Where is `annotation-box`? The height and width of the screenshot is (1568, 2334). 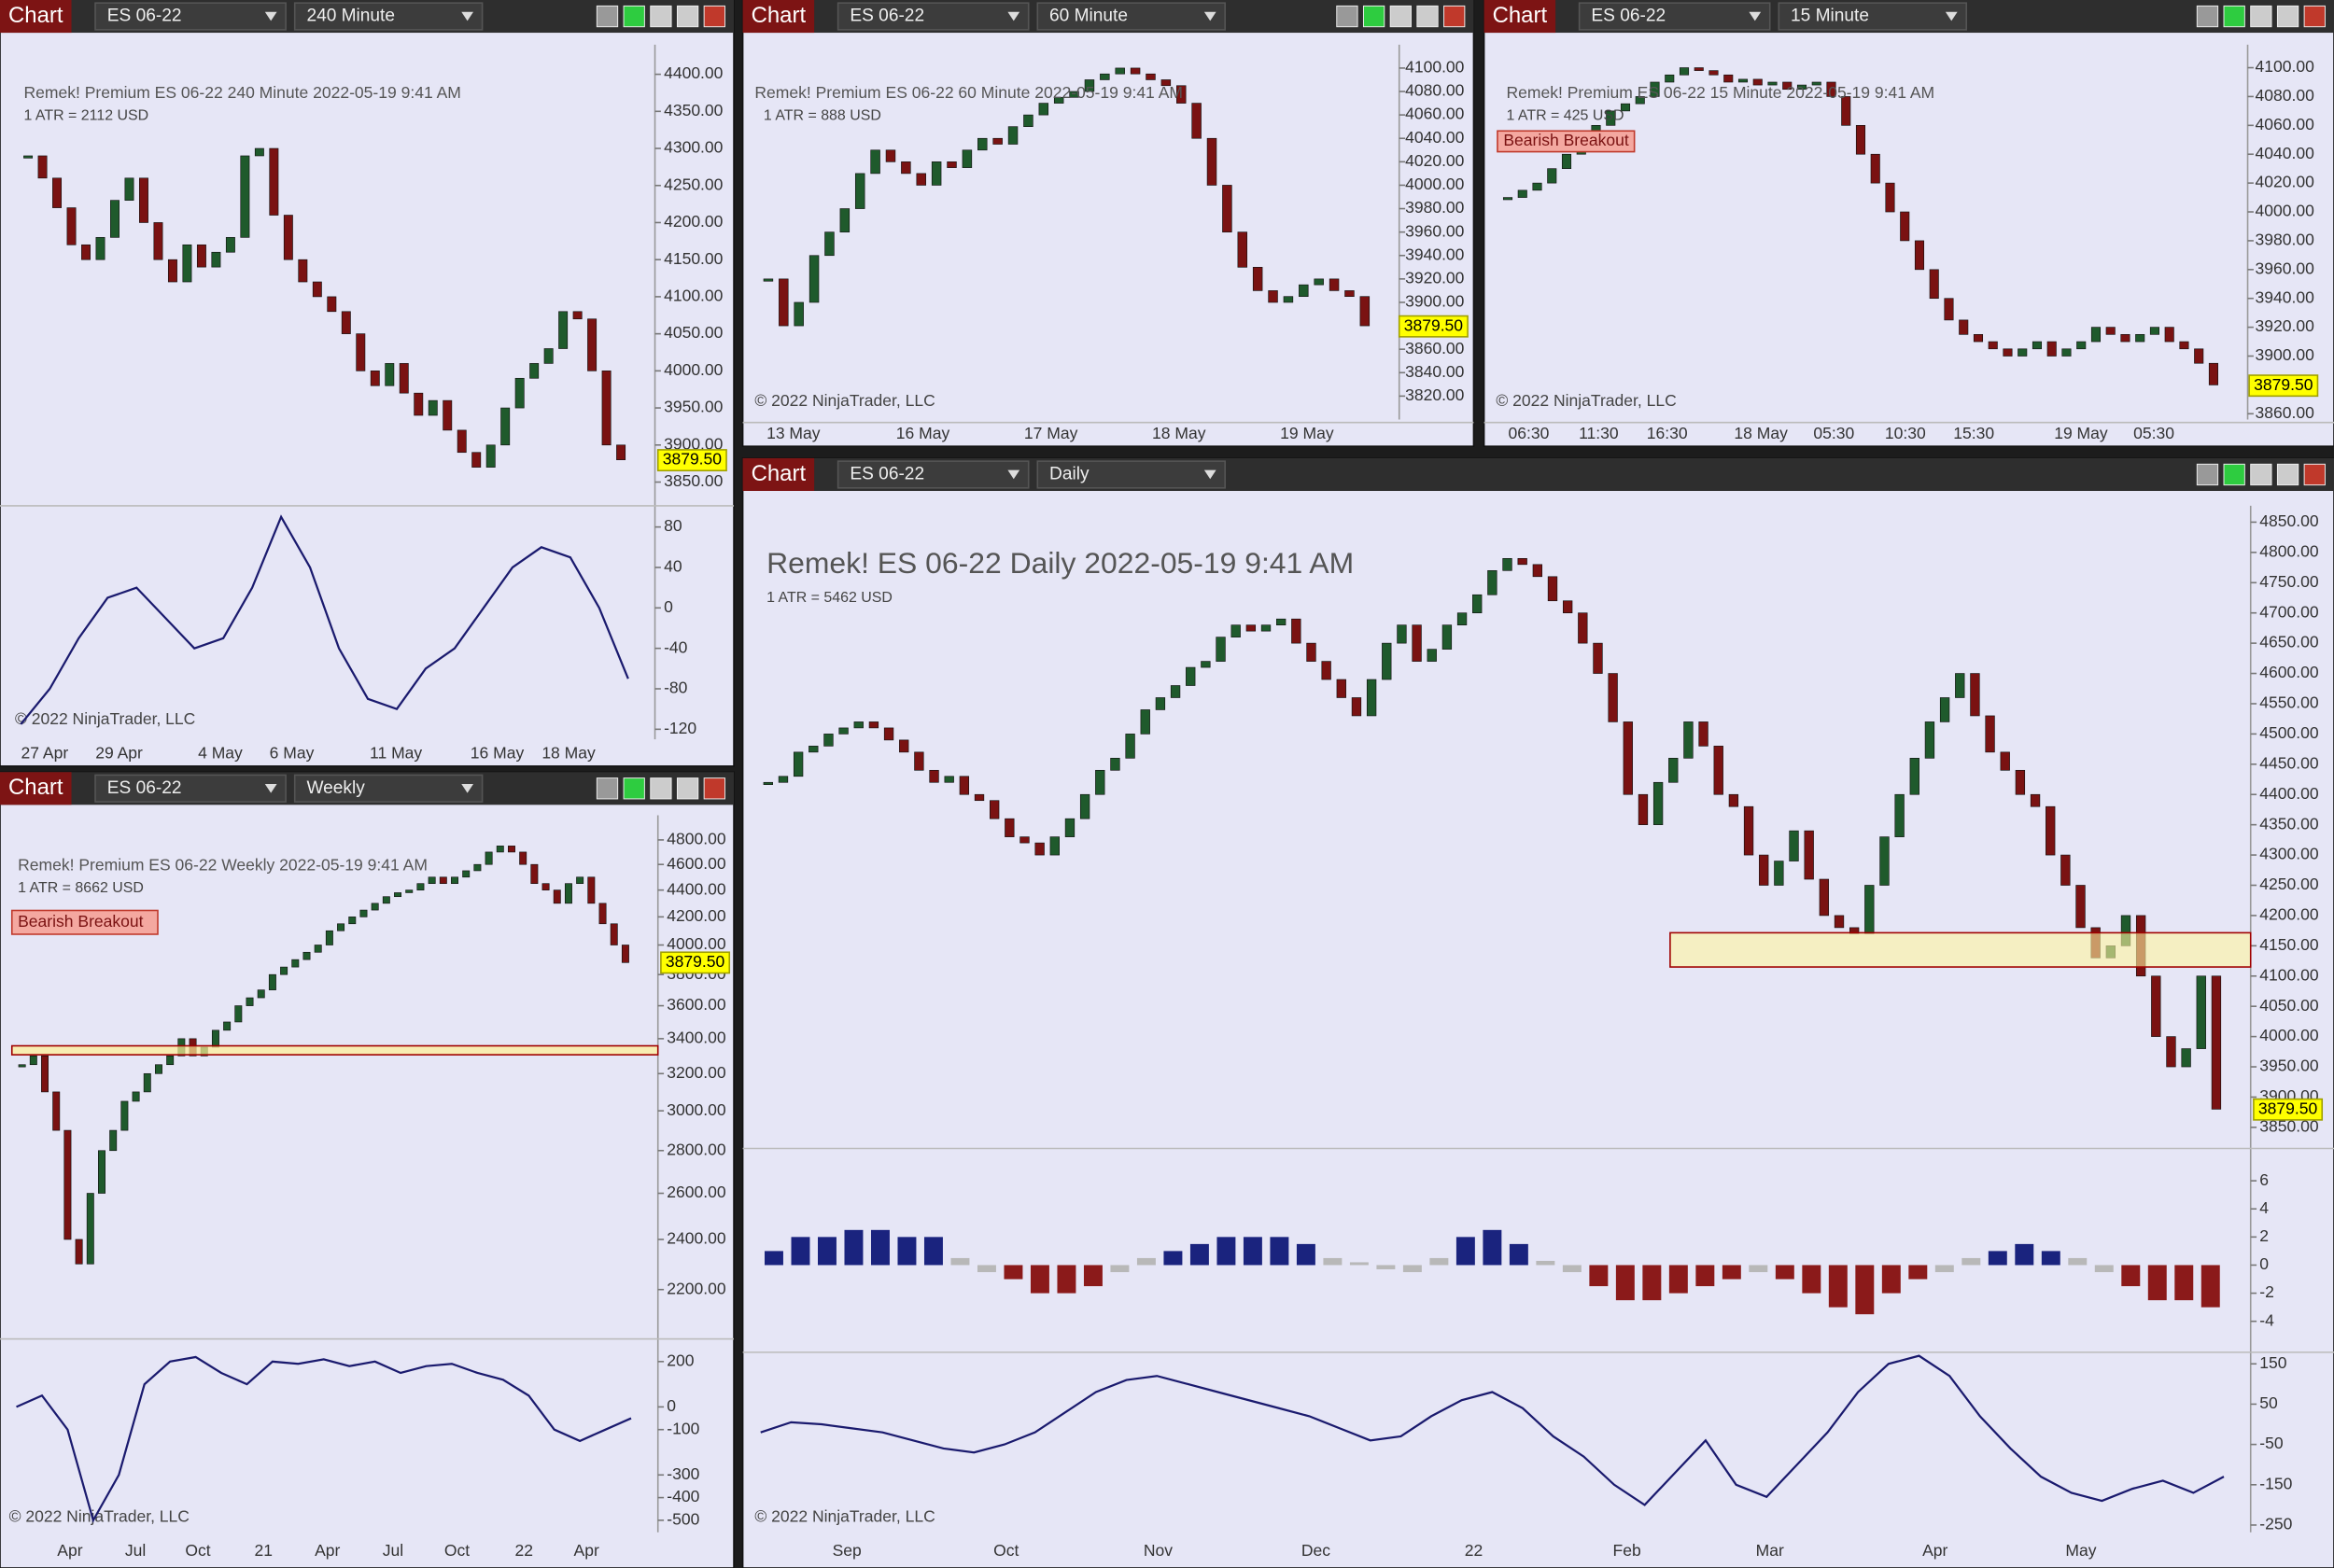 annotation-box is located at coordinates (1566, 141).